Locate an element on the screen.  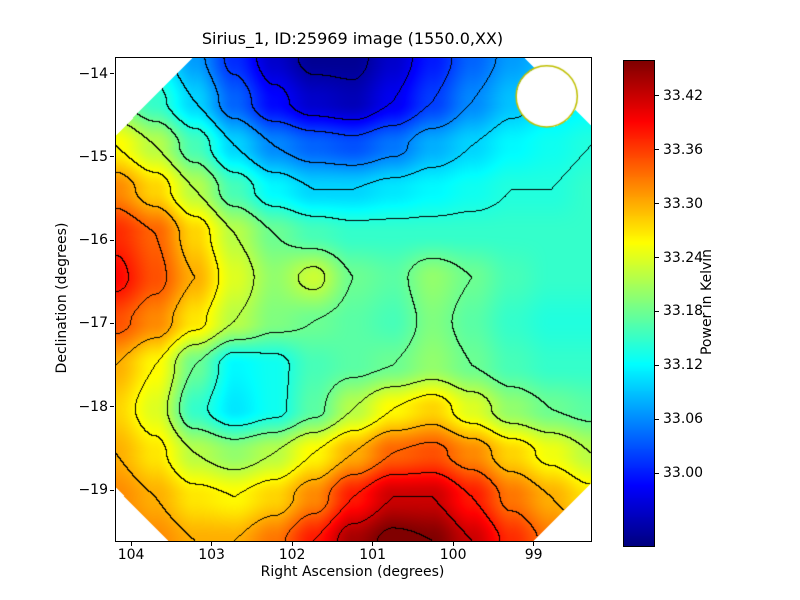
colorbar-tick-label: 33.24 is located at coordinates (683, 257).